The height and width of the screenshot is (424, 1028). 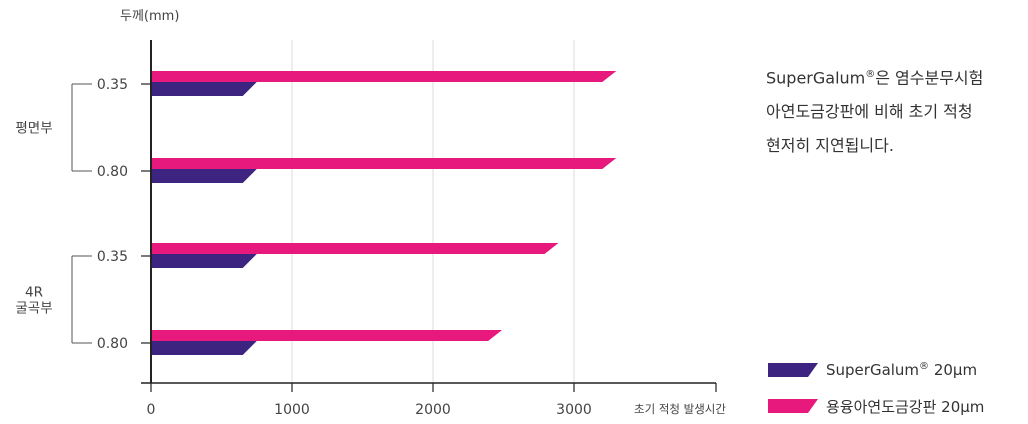 I want to click on y-tick-labels: 0.35 0.80 0.35 0.80, so click(x=124, y=214).